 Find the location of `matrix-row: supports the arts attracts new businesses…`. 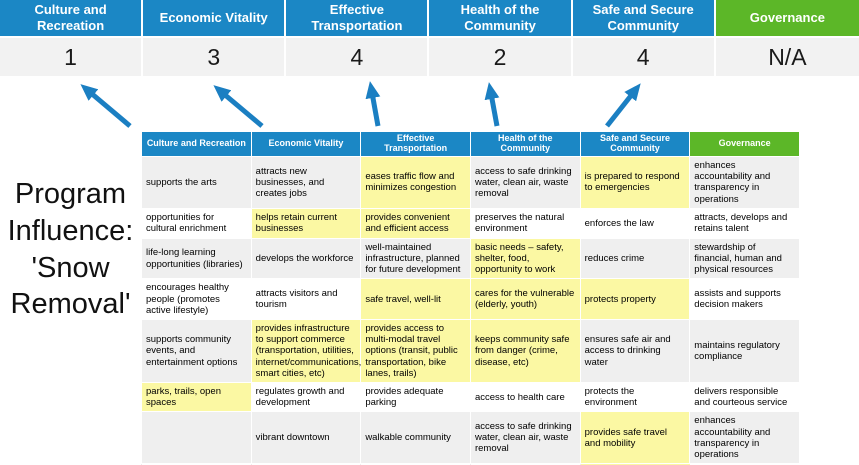

matrix-row: supports the arts attracts new businesses… is located at coordinates (470, 182).